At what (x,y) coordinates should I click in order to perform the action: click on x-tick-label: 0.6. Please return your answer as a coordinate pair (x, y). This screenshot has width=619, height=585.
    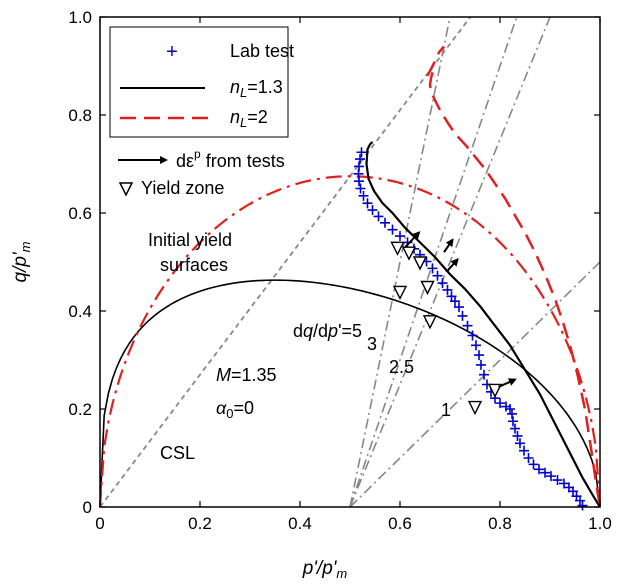
    Looking at the image, I should click on (400, 523).